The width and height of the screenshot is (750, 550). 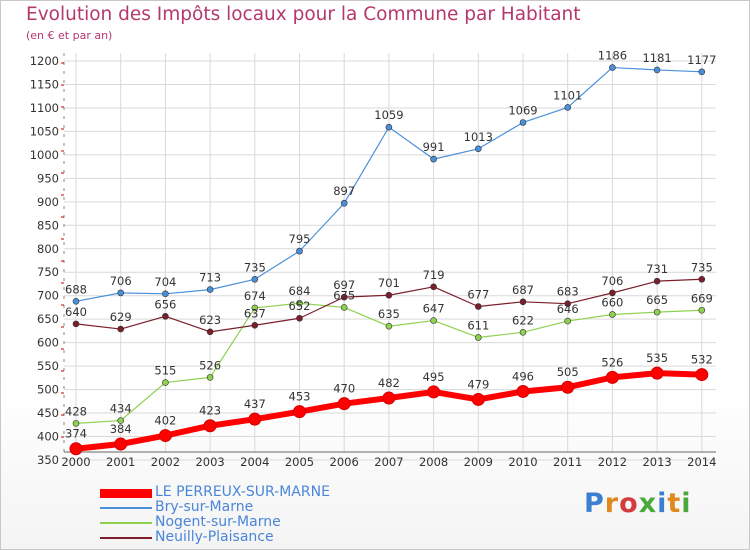 What do you see at coordinates (478, 384) in the screenshot?
I see `data-label: 479` at bounding box center [478, 384].